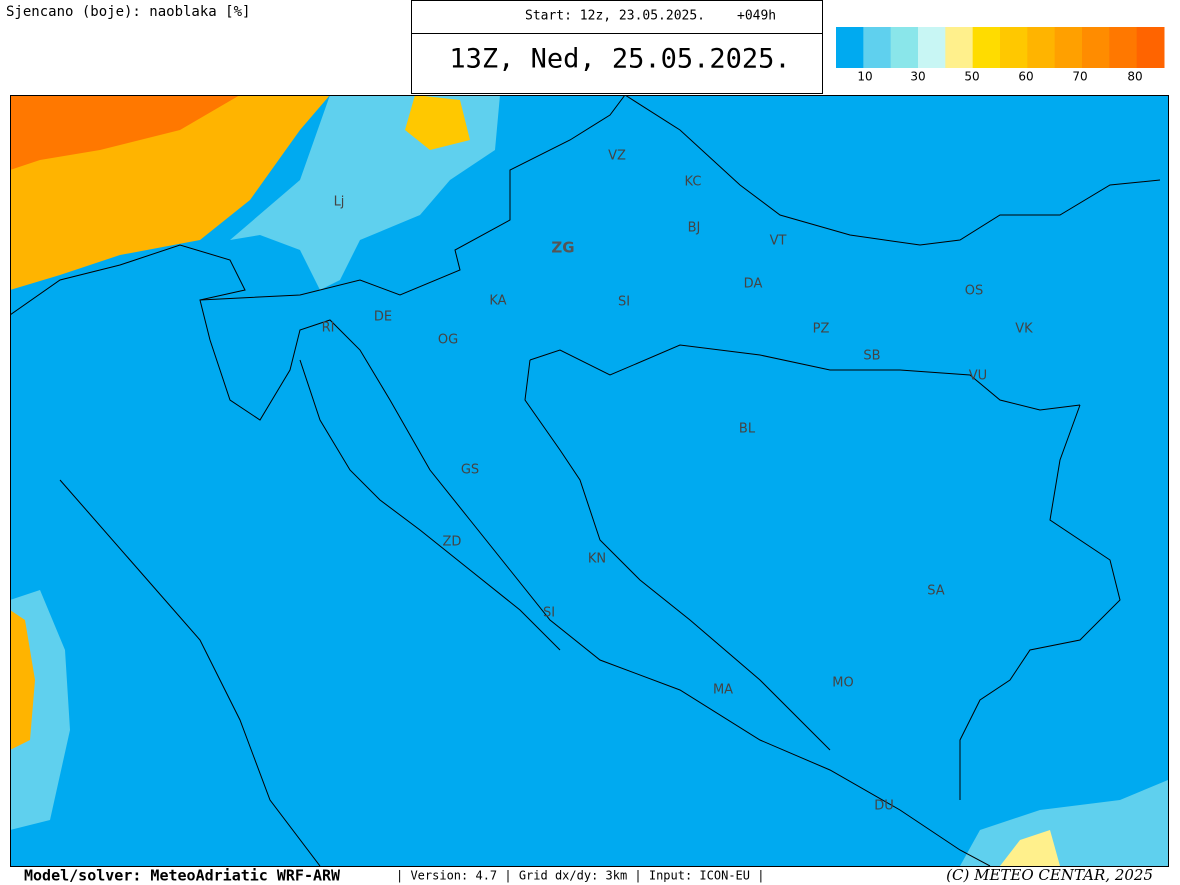  Describe the element at coordinates (1049, 875) in the screenshot. I see `footer-copyright: (C) METEO CENTAR, 2025` at that location.